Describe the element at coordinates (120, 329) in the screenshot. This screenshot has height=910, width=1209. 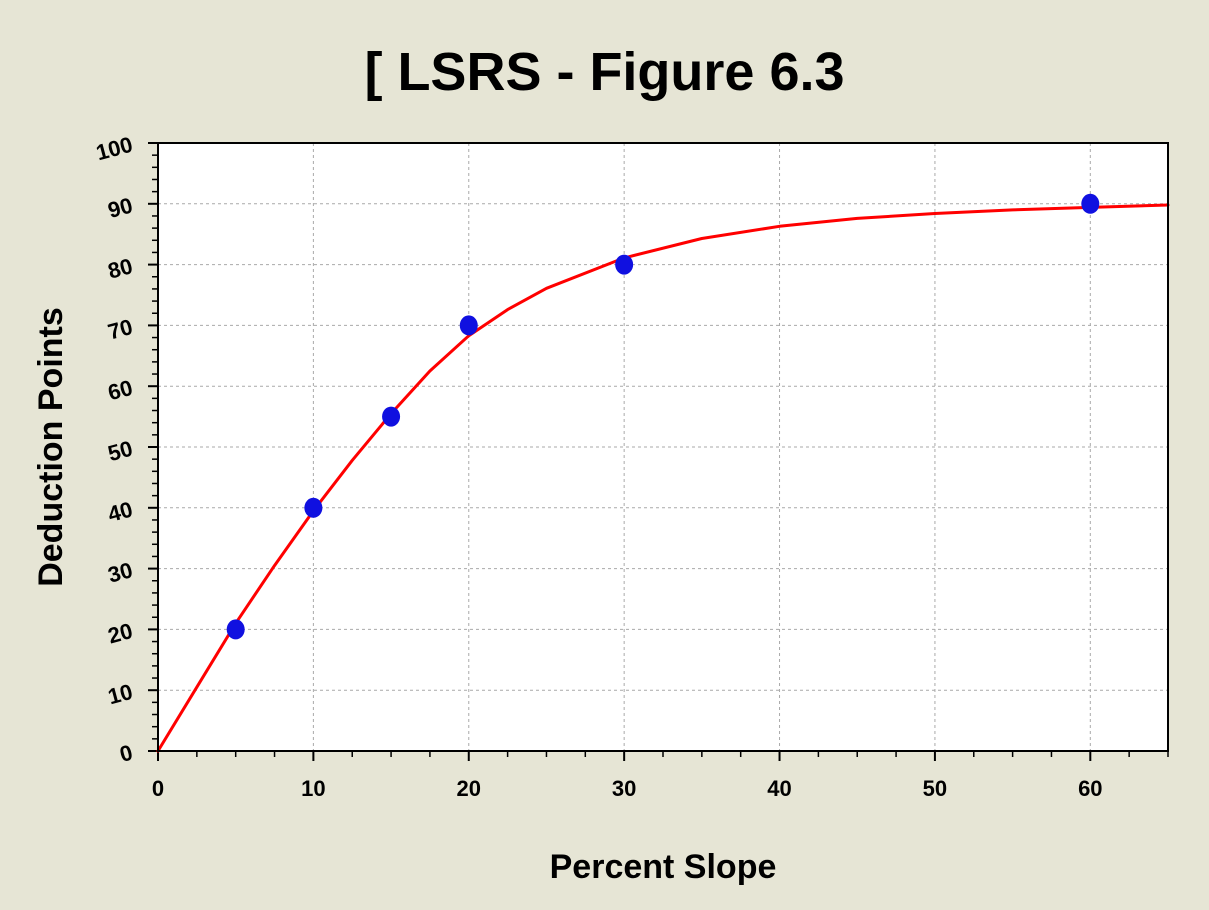
I see `y-tick-label: 70` at that location.